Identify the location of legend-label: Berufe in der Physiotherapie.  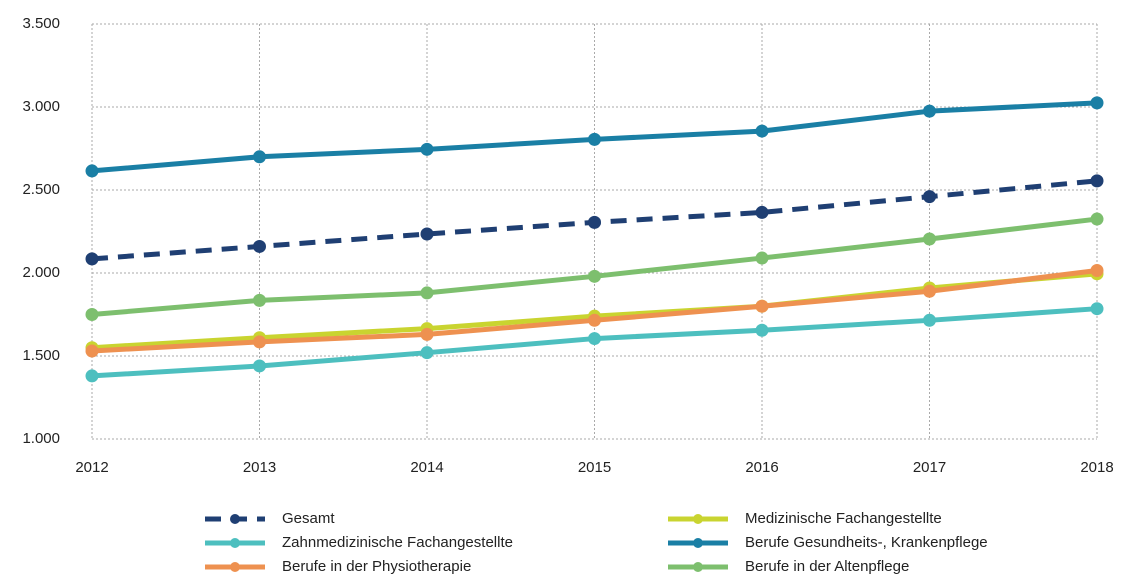
(376, 566).